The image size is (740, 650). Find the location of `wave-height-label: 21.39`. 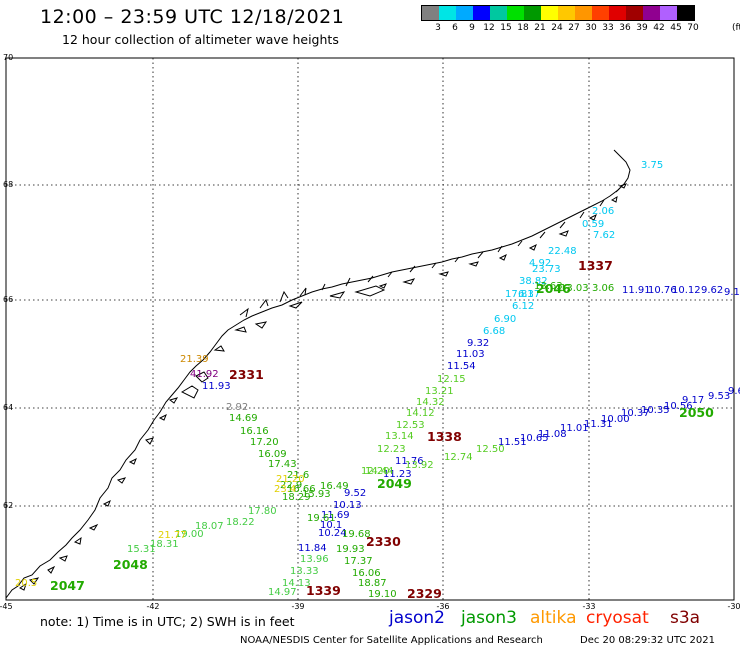

wave-height-label: 21.39 is located at coordinates (194, 359).